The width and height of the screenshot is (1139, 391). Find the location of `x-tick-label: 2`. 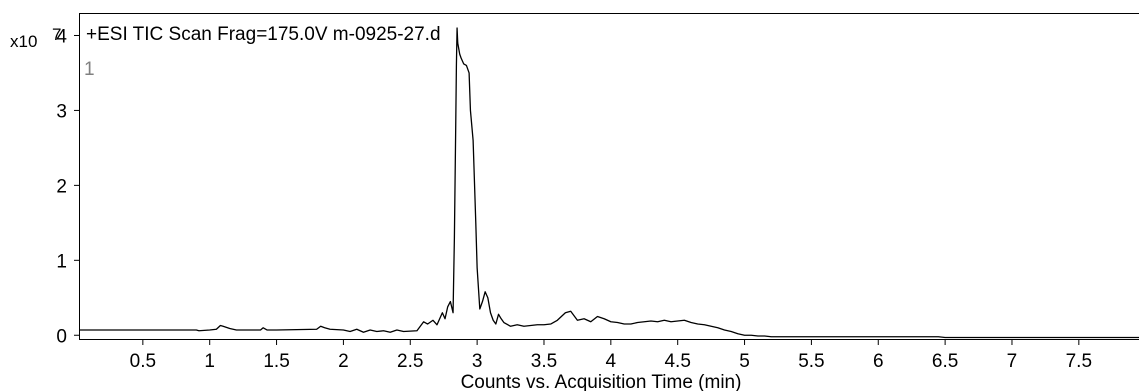

x-tick-label: 2 is located at coordinates (343, 361).